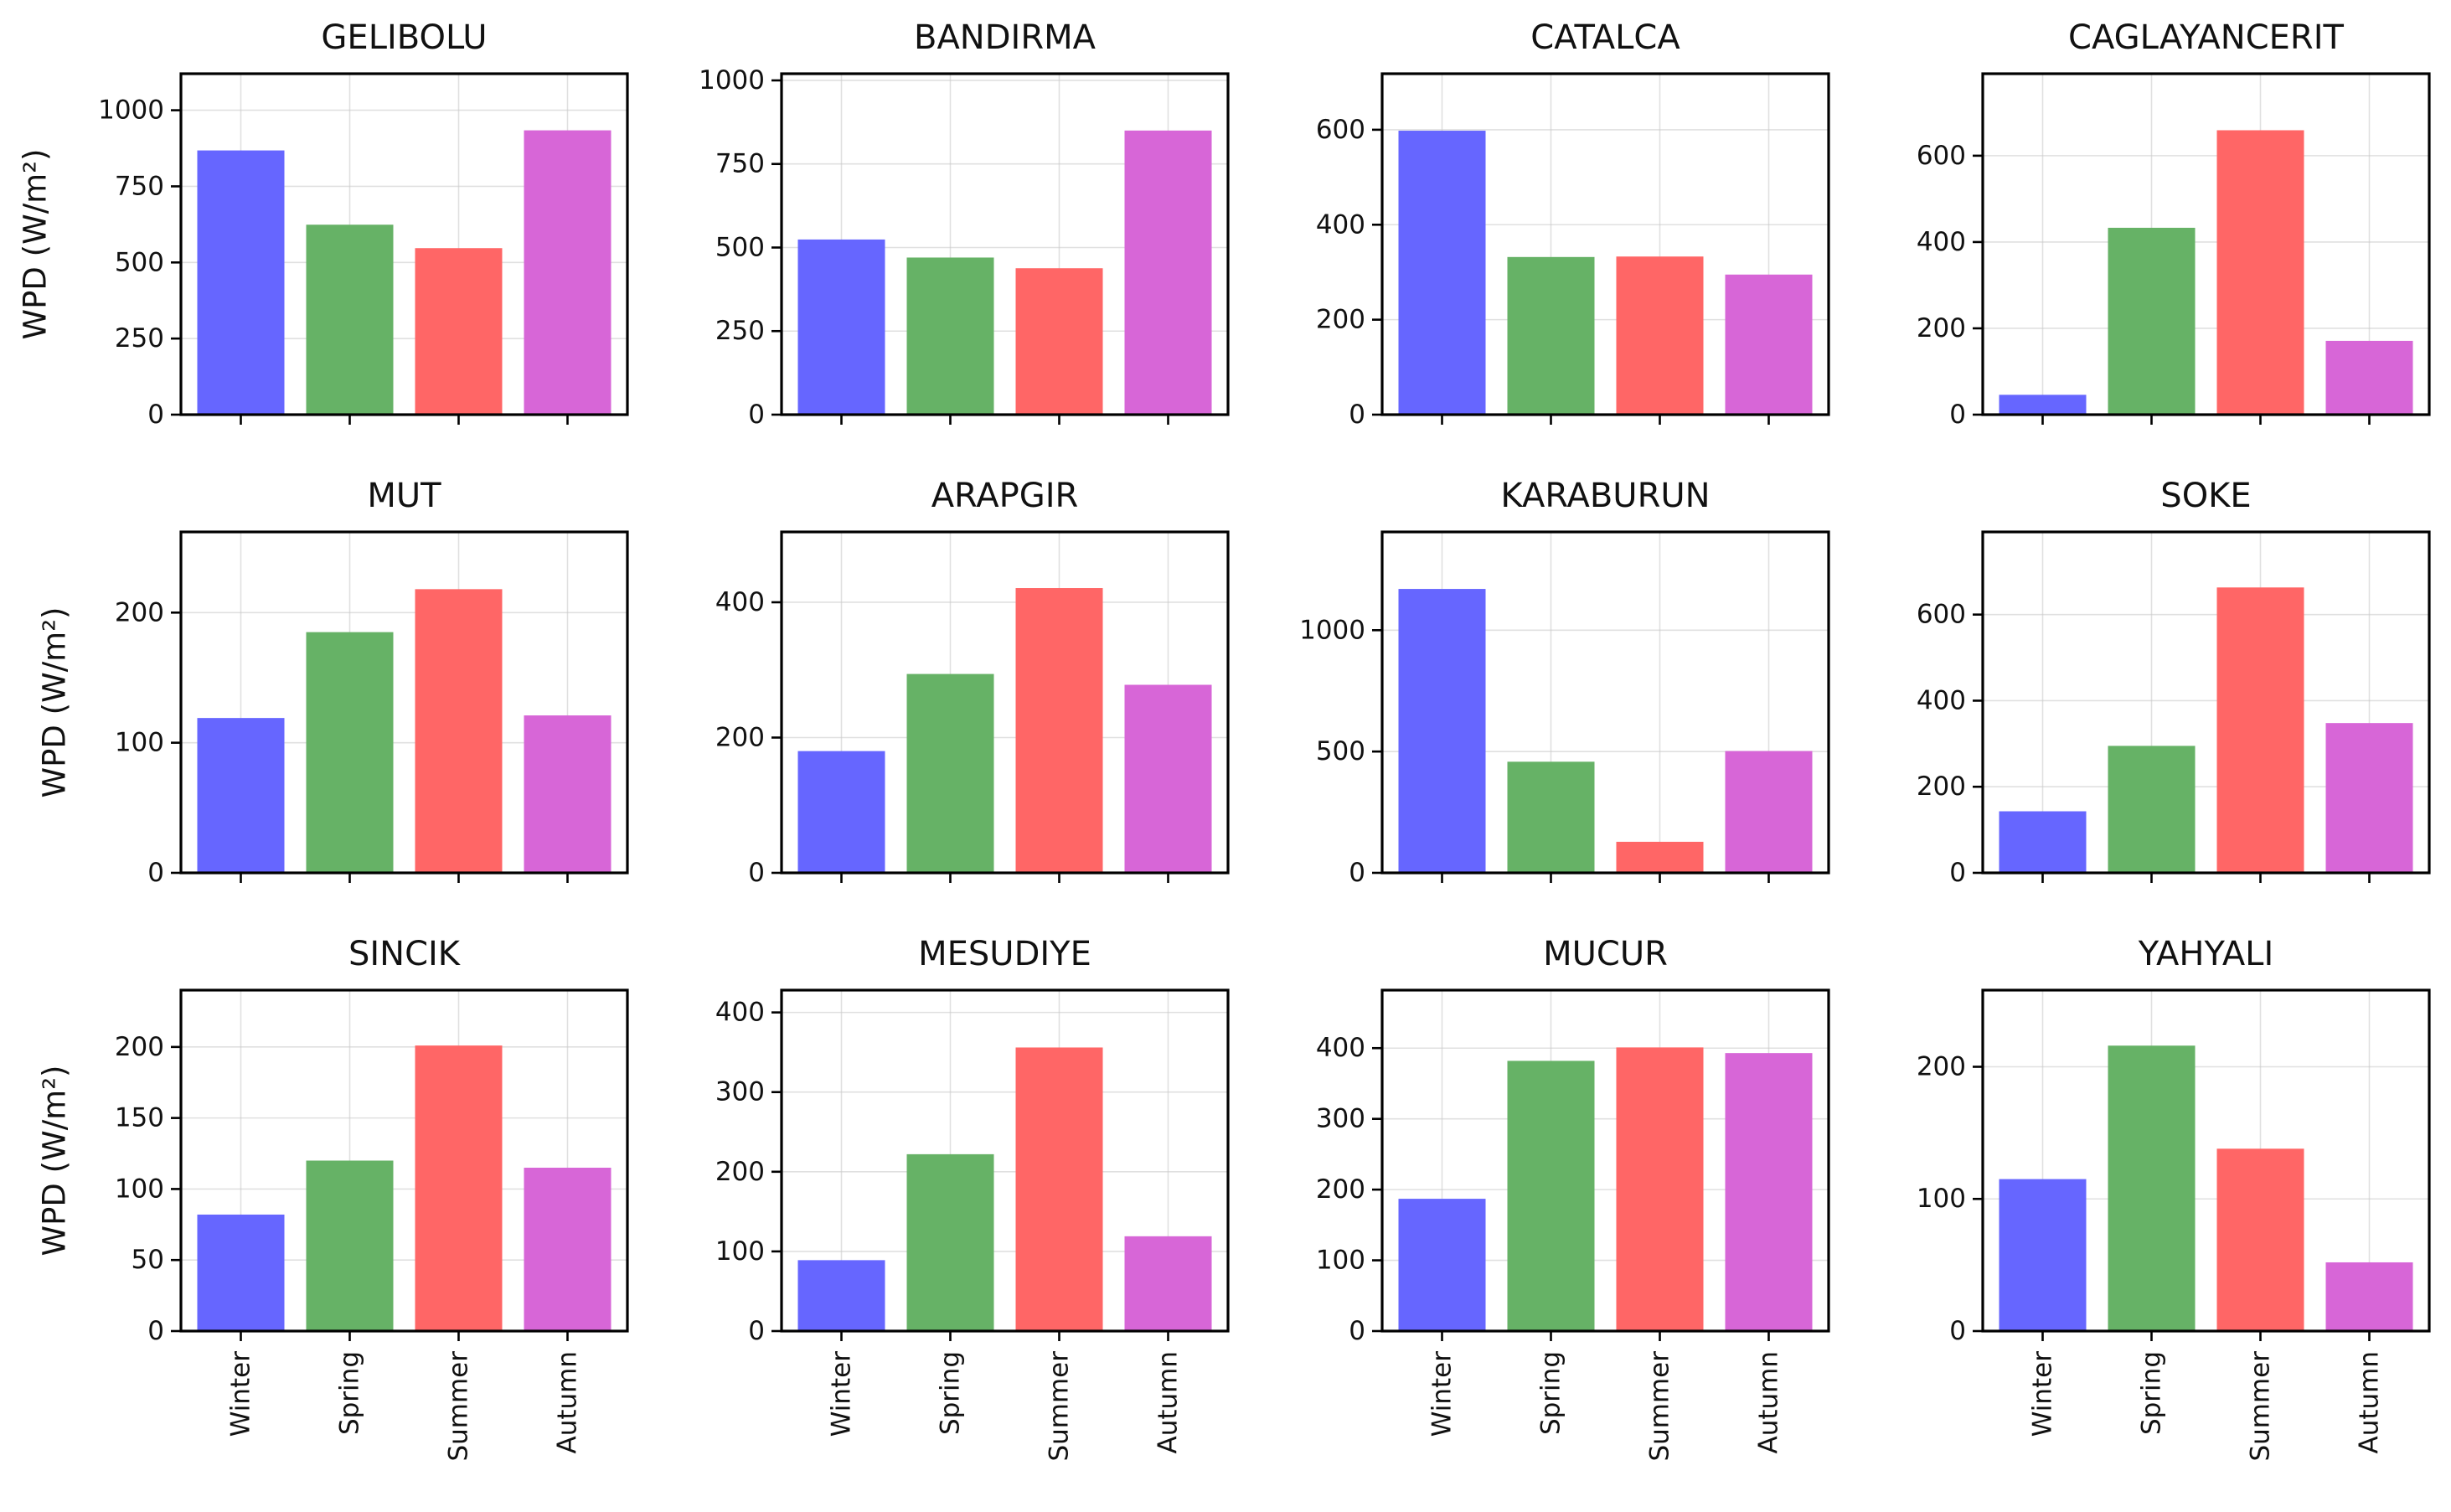 Image resolution: width=2451 pixels, height=1512 pixels. I want to click on bar-yahyali-spring, so click(2152, 1188).